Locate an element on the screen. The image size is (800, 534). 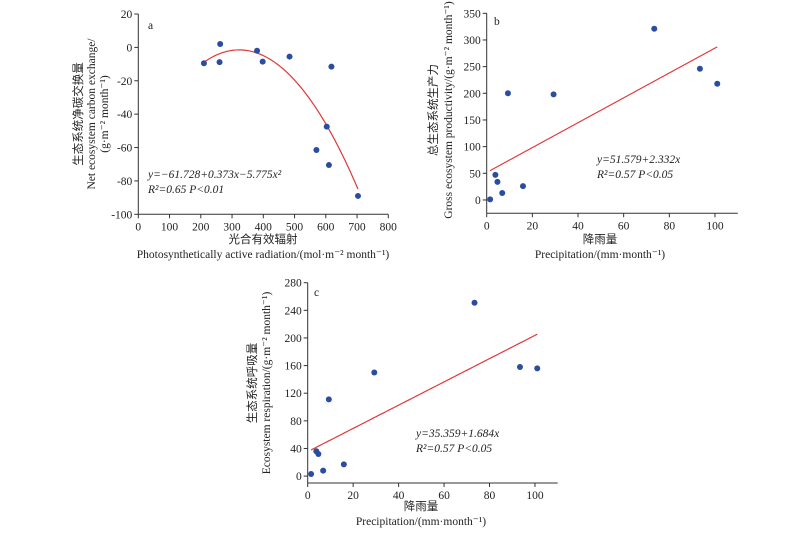
y-axis-label: 生态系统净碳交换量 is located at coordinates (78, 114).